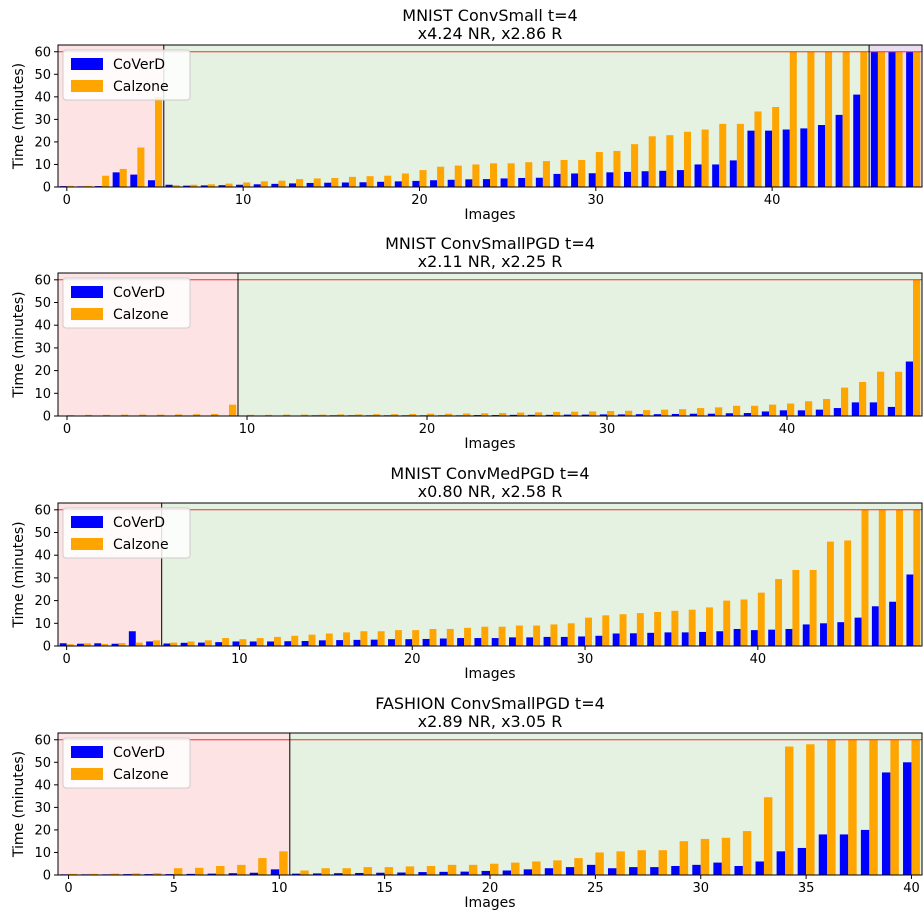 This screenshot has height=913, width=923. What do you see at coordinates (87, 752) in the screenshot?
I see `legend-swatch-coverd` at bounding box center [87, 752].